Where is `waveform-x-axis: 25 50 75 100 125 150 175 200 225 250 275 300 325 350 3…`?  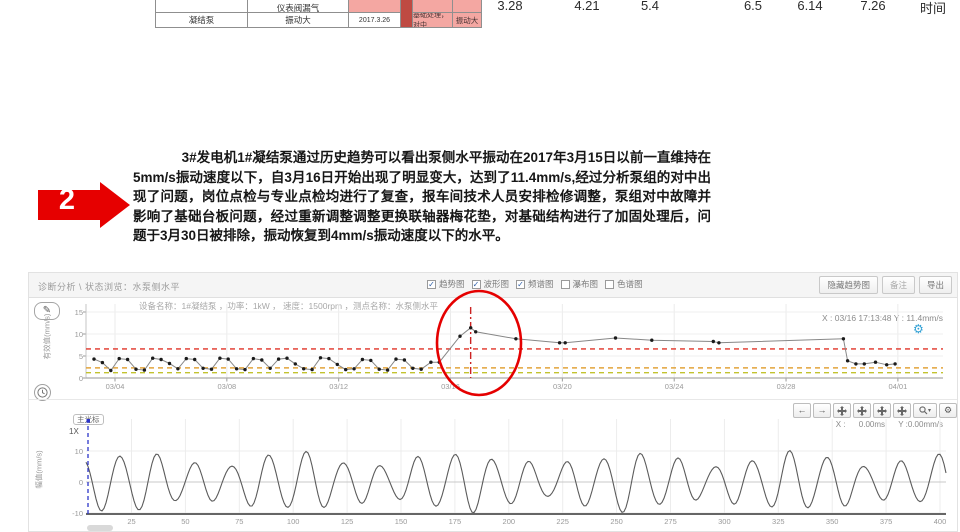
waveform-x-axis: 25 50 75 100 125 150 175 200 225 250 275 300 325 350 3… is located at coordinates (521, 522).